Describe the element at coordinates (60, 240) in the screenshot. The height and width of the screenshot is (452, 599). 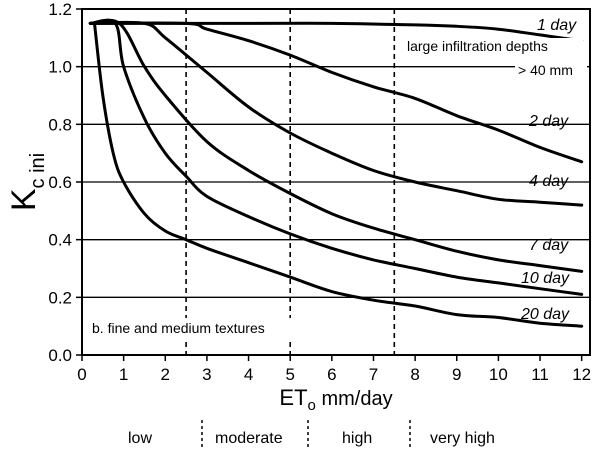
I see `y-tick-label-2: 0.4` at that location.